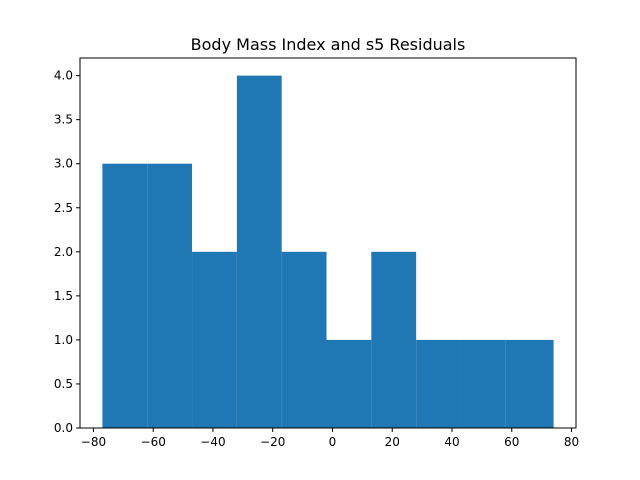 The height and width of the screenshot is (480, 640). Describe the element at coordinates (63, 252) in the screenshot. I see `y-tick-label: 2.0` at that location.